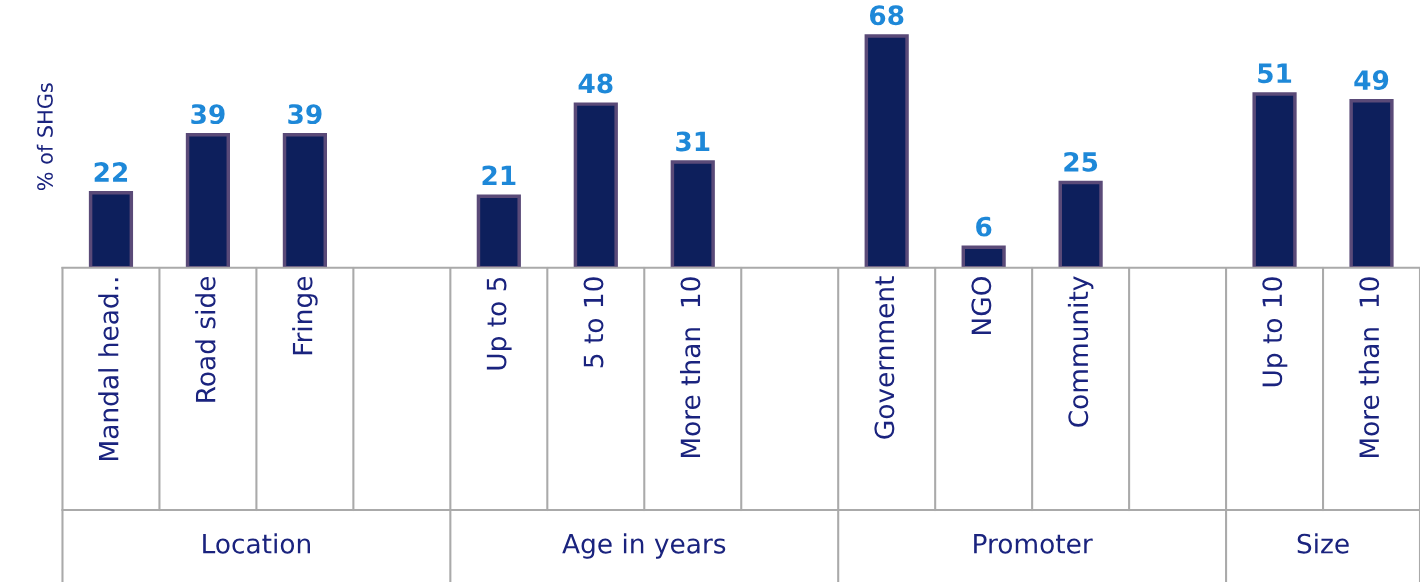 This screenshot has height=582, width=1420. I want to click on data-label: 25, so click(1081, 161).